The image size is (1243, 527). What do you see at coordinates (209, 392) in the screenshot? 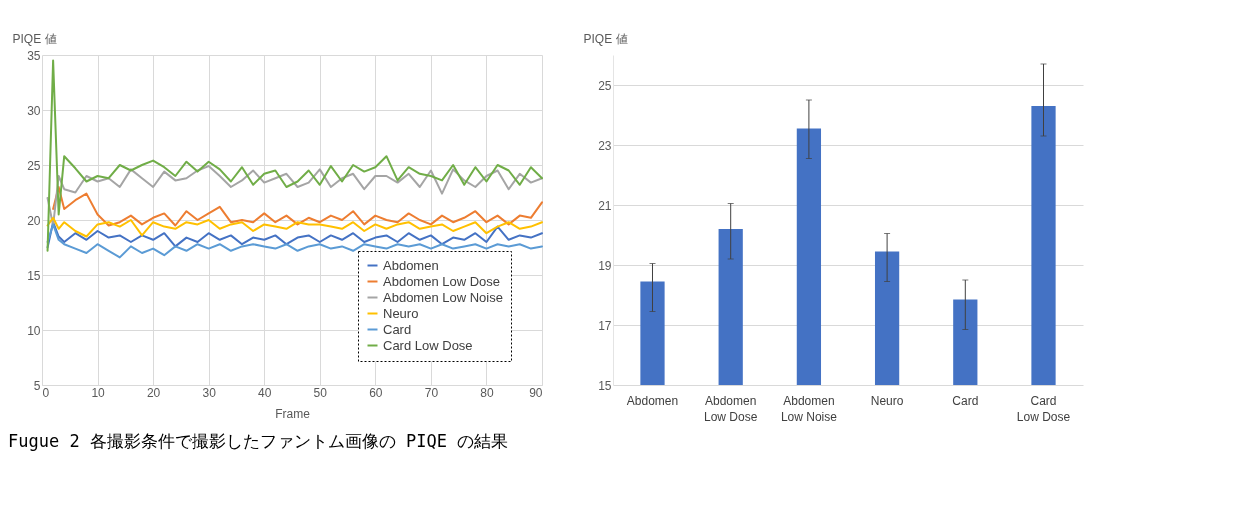
I see `x-tick-label: 30` at bounding box center [209, 392].